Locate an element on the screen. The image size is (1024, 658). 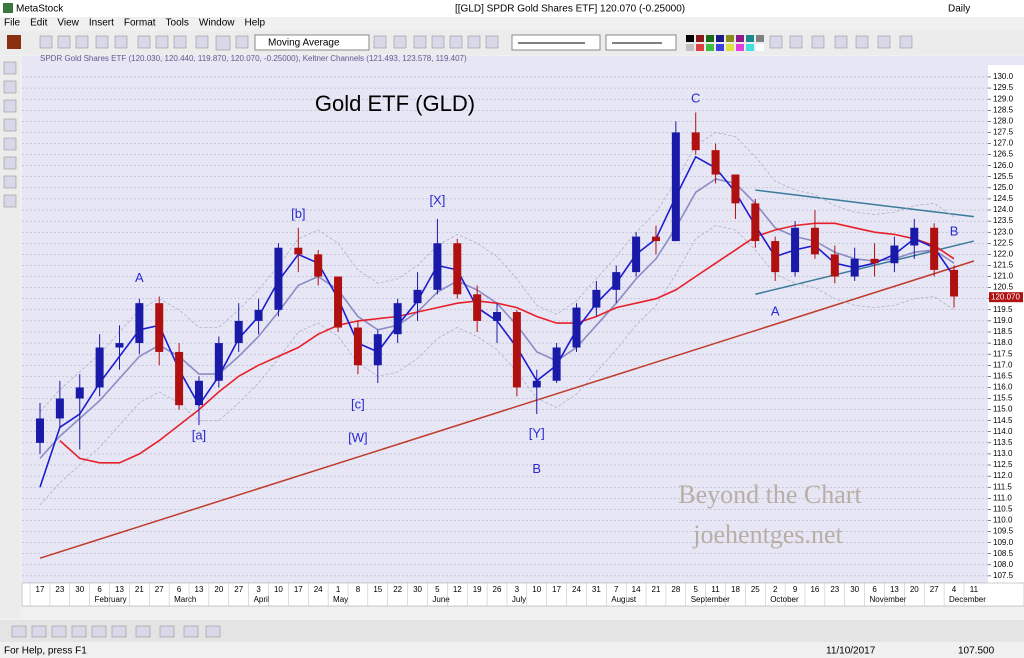
x-tick-label: 30 is located at coordinates (417, 589).